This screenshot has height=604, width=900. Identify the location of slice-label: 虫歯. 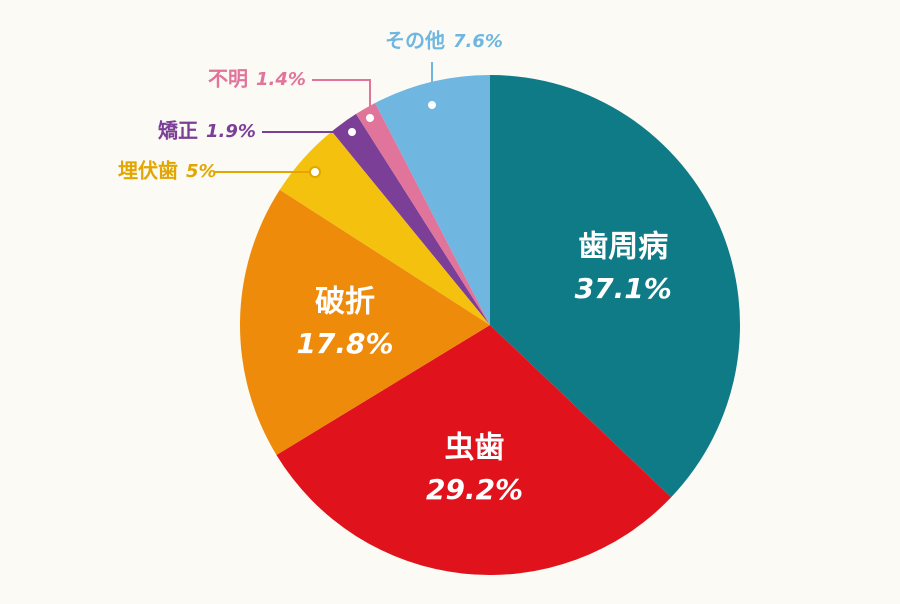
(475, 448).